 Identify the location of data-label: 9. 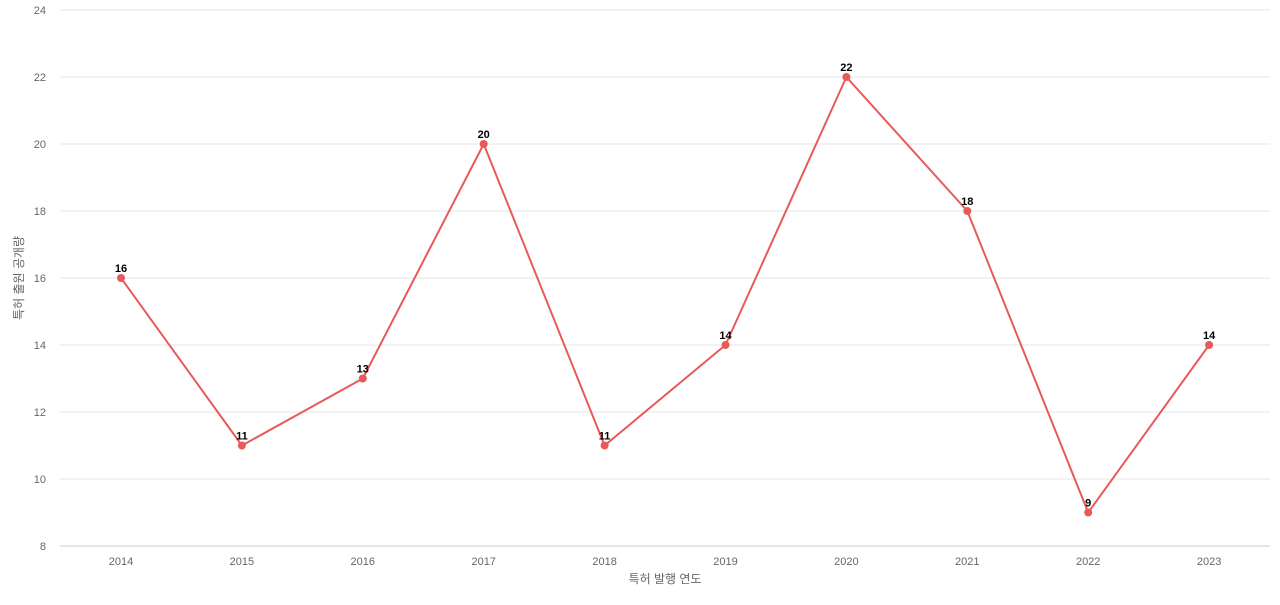
(1088, 504).